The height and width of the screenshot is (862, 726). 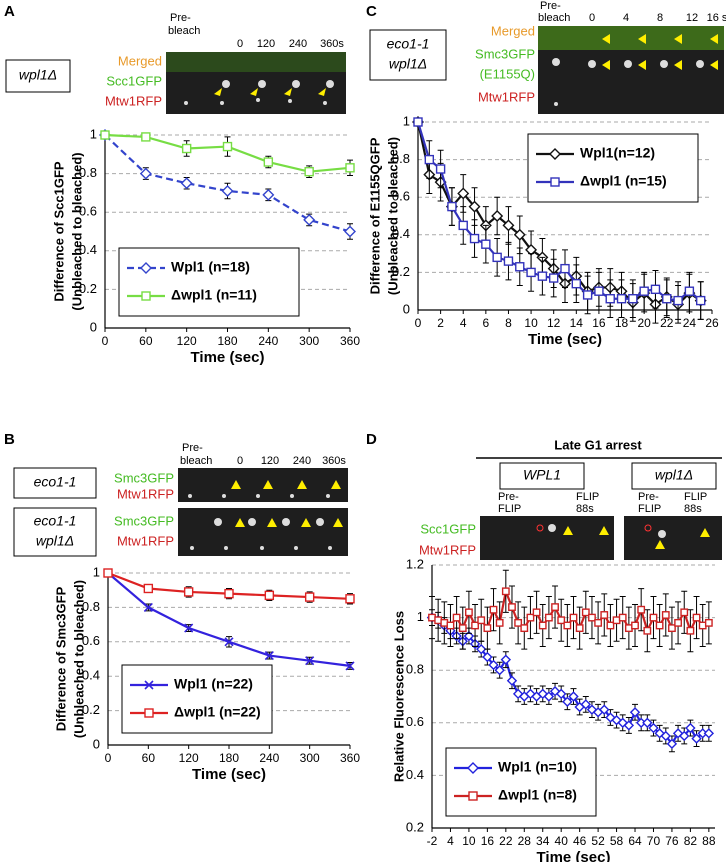 What do you see at coordinates (415, 563) in the screenshot?
I see `y-tick-label: 1.2` at bounding box center [415, 563].